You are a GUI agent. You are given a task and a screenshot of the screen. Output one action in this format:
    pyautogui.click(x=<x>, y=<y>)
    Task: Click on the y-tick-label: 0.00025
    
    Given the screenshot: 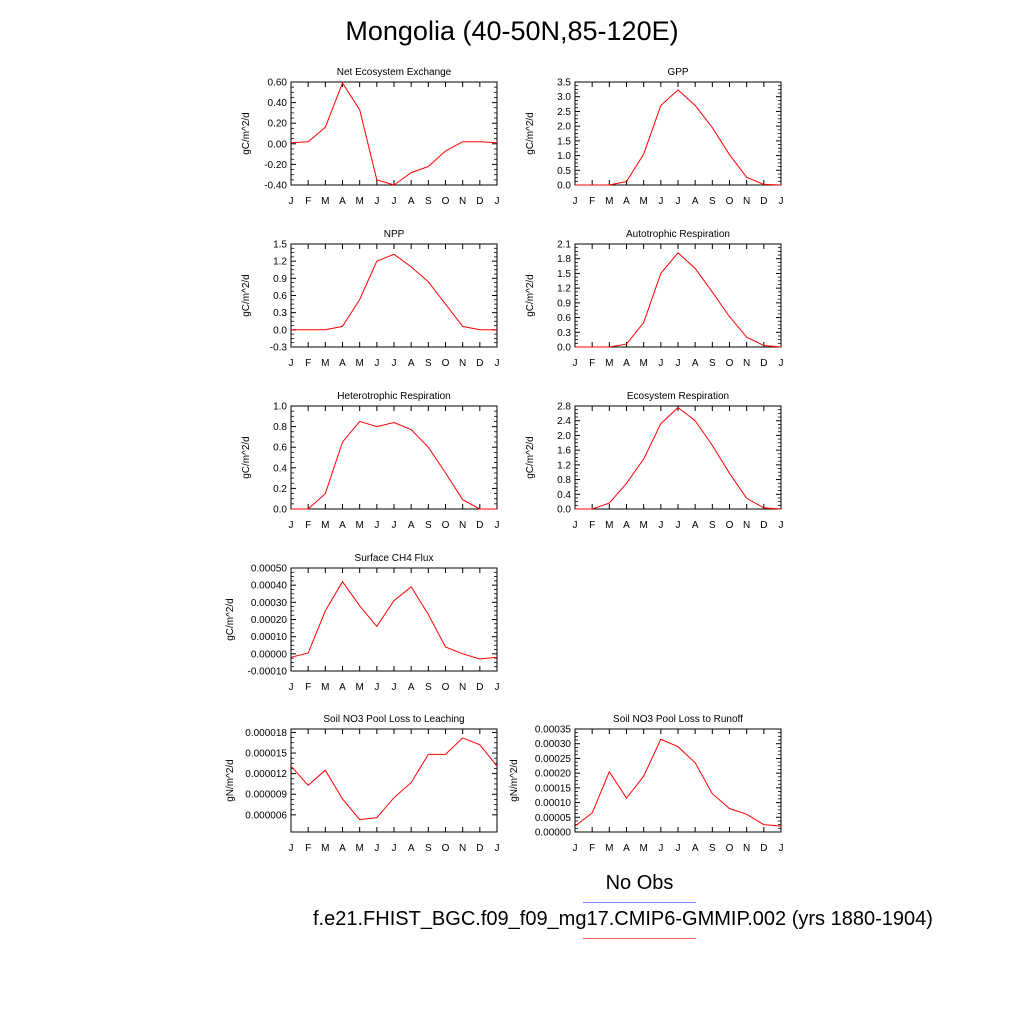 What is the action you would take?
    pyautogui.click(x=553, y=759)
    